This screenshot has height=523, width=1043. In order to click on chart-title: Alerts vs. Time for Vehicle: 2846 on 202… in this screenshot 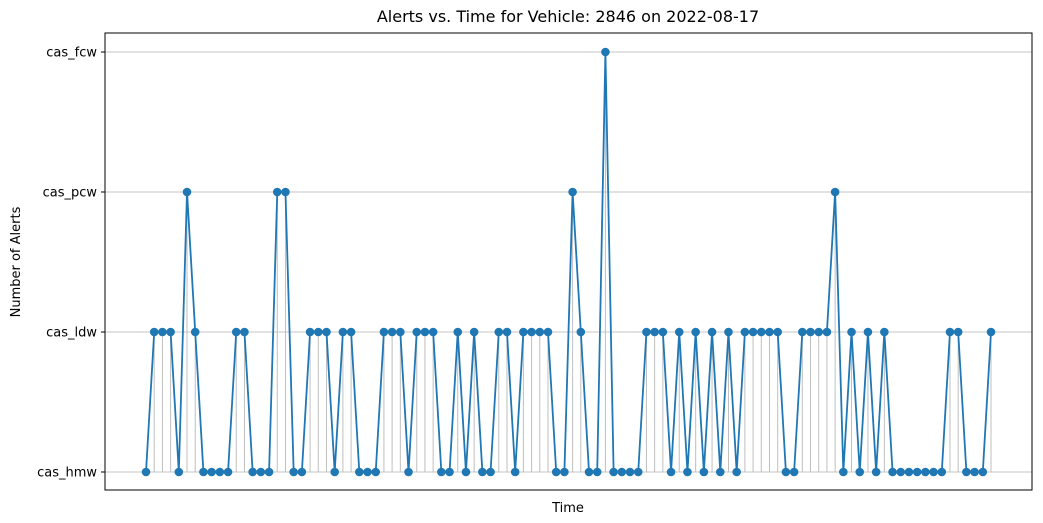, I will do `click(568, 16)`.